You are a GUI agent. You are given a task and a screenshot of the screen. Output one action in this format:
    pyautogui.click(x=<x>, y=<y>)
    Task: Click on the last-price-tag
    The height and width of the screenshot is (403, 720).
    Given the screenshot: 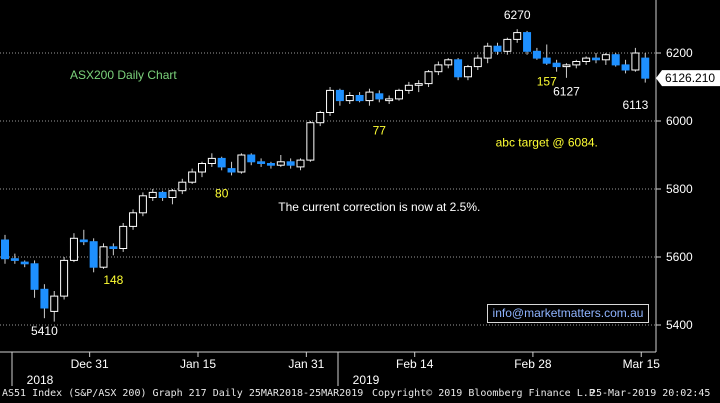 What is the action you would take?
    pyautogui.click(x=688, y=78)
    